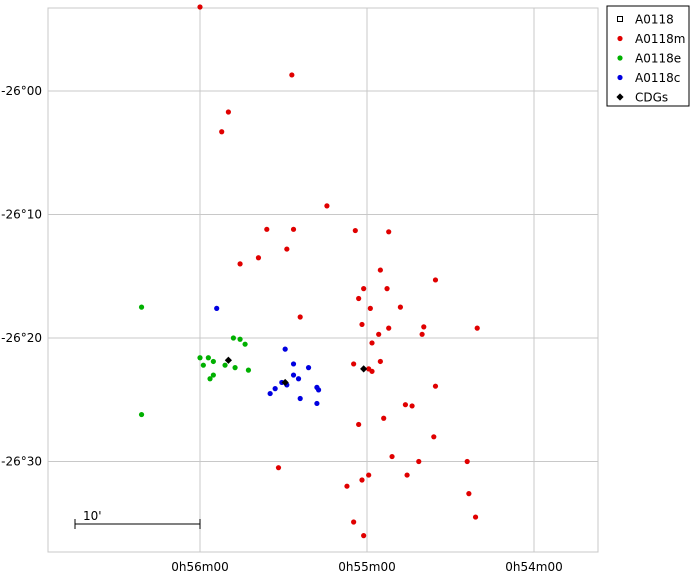 This screenshot has height=576, width=692. What do you see at coordinates (137, 519) in the screenshot?
I see `scale-bar: 10'` at bounding box center [137, 519].